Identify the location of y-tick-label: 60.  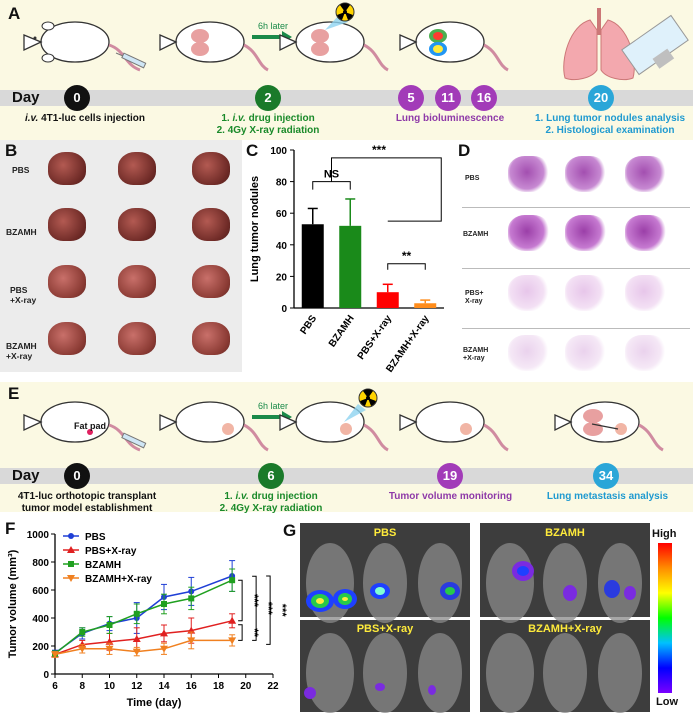
(282, 214).